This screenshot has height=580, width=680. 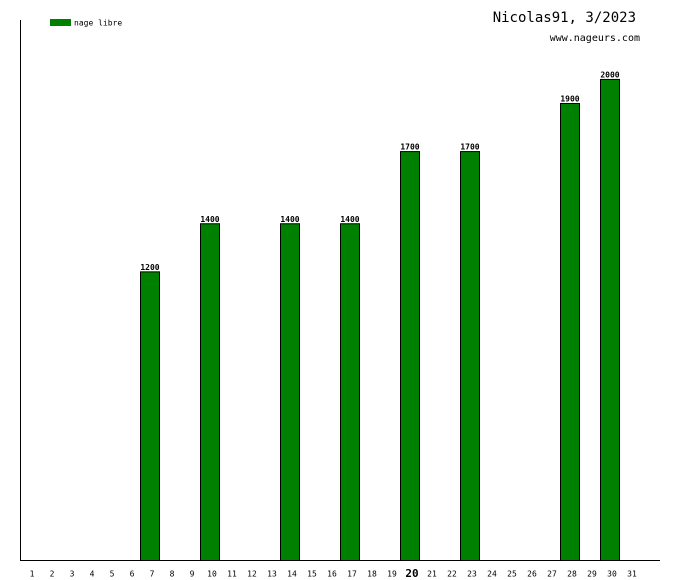 I want to click on x-tick-label: 18, so click(x=372, y=574).